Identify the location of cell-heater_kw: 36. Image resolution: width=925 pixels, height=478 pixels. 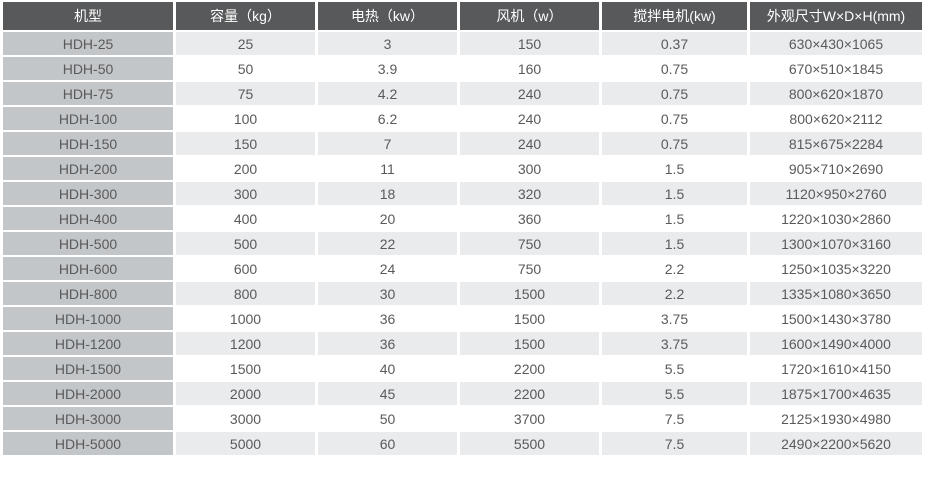
(387, 343).